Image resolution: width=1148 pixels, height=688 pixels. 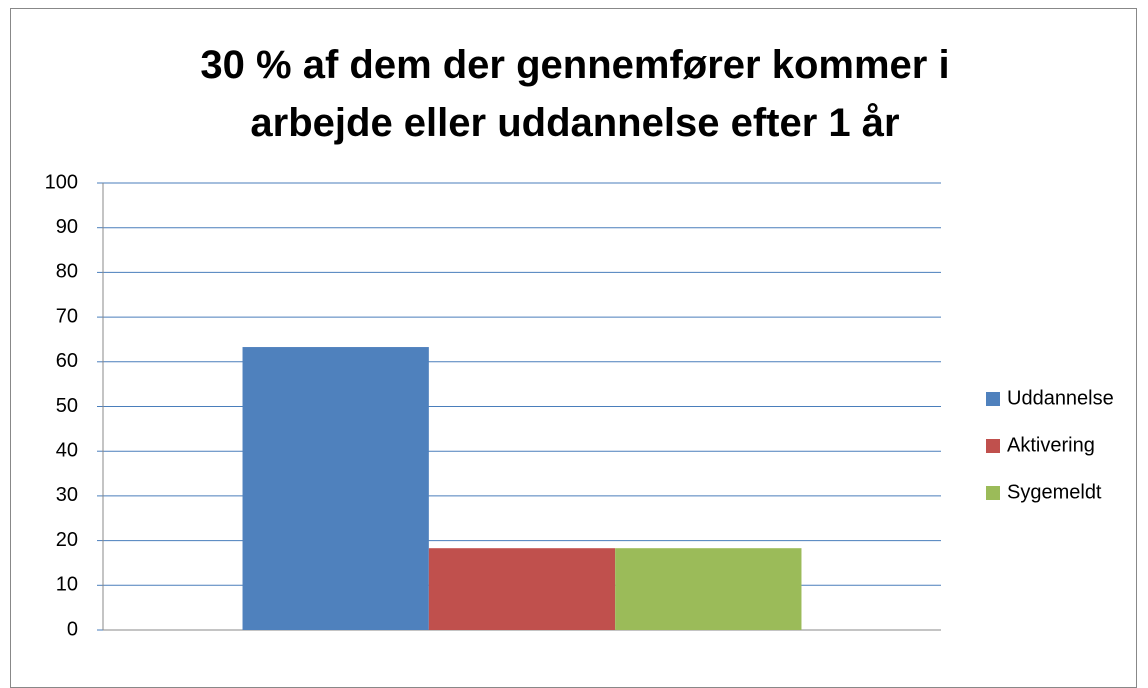 I want to click on legend-label: Uddannelse, so click(x=1060, y=398).